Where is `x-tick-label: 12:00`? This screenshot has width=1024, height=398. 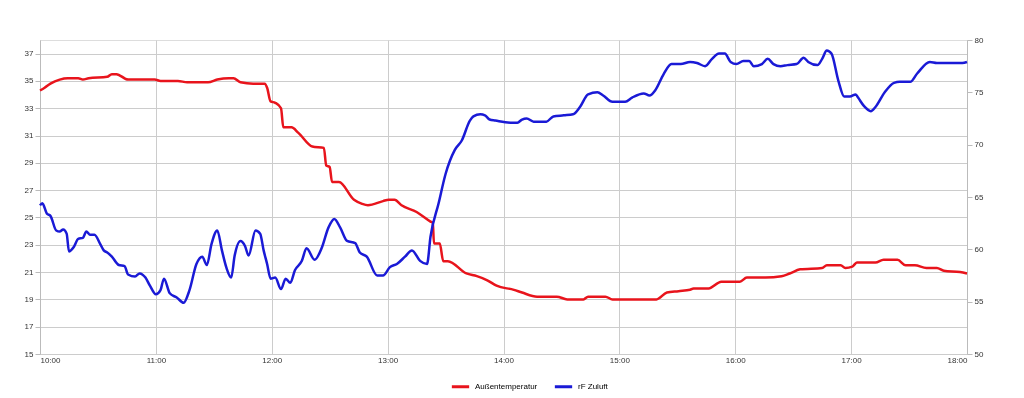 x-tick-label: 12:00 is located at coordinates (272, 360).